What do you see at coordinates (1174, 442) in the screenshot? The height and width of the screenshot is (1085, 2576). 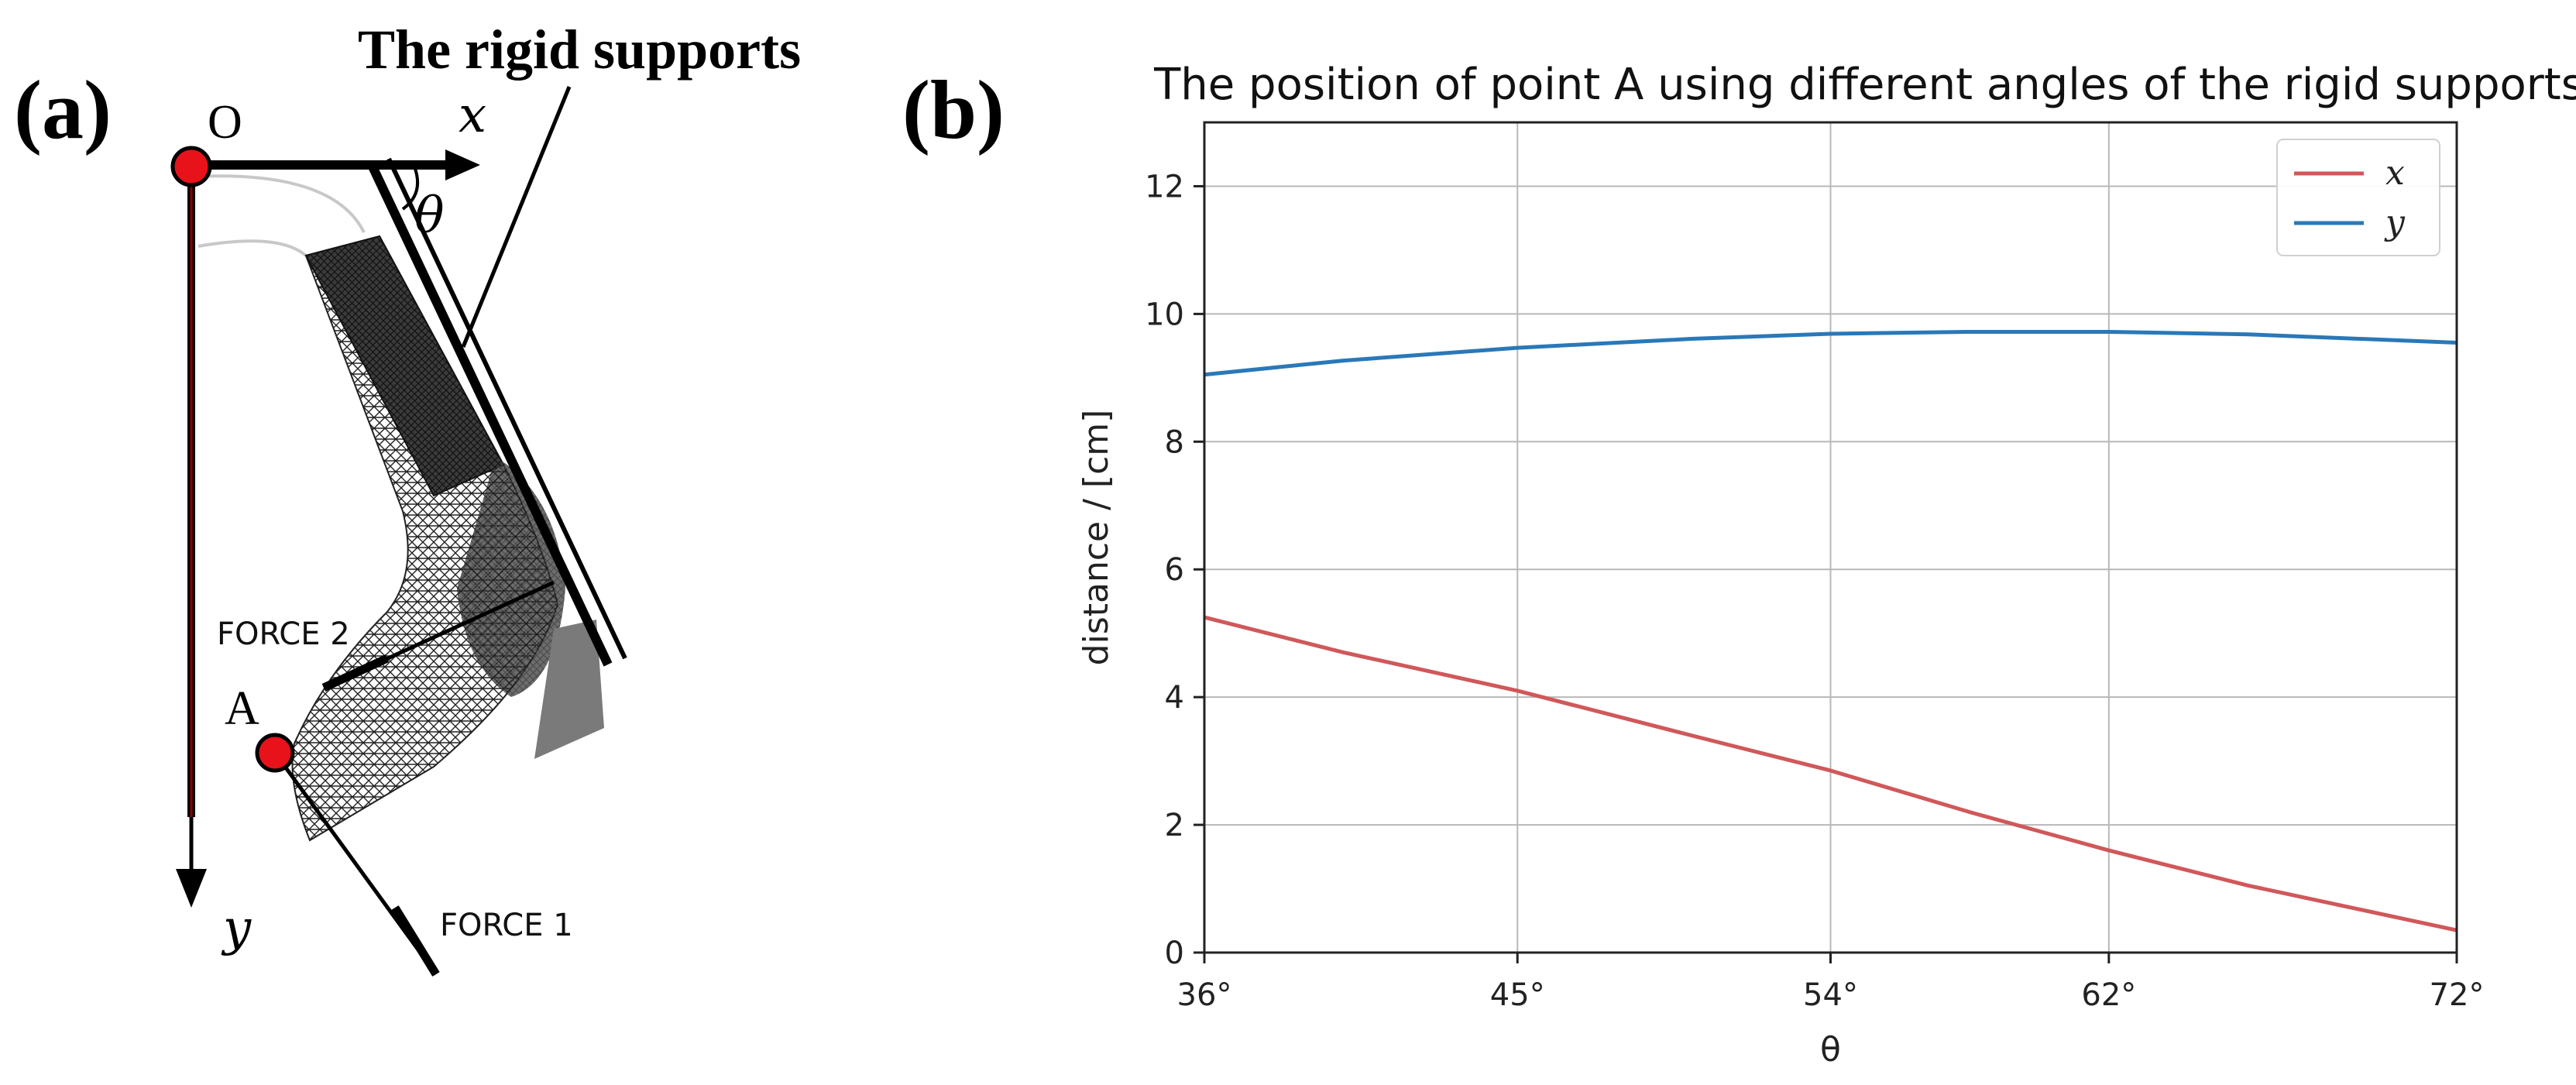 I see `y-tick-label: 8` at bounding box center [1174, 442].